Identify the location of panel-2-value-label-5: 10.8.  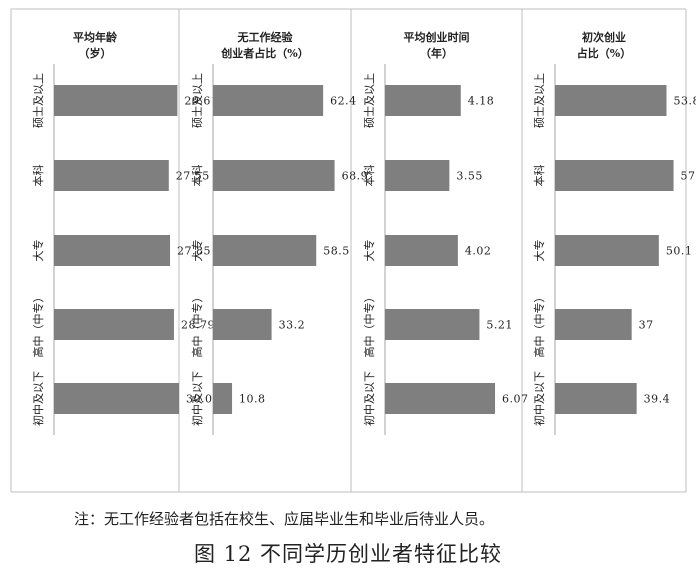
(252, 399).